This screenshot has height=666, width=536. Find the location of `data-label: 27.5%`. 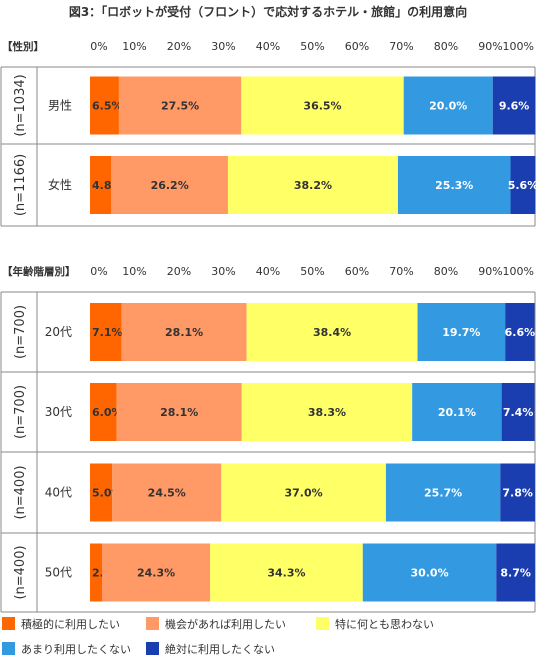

data-label: 27.5% is located at coordinates (180, 106).